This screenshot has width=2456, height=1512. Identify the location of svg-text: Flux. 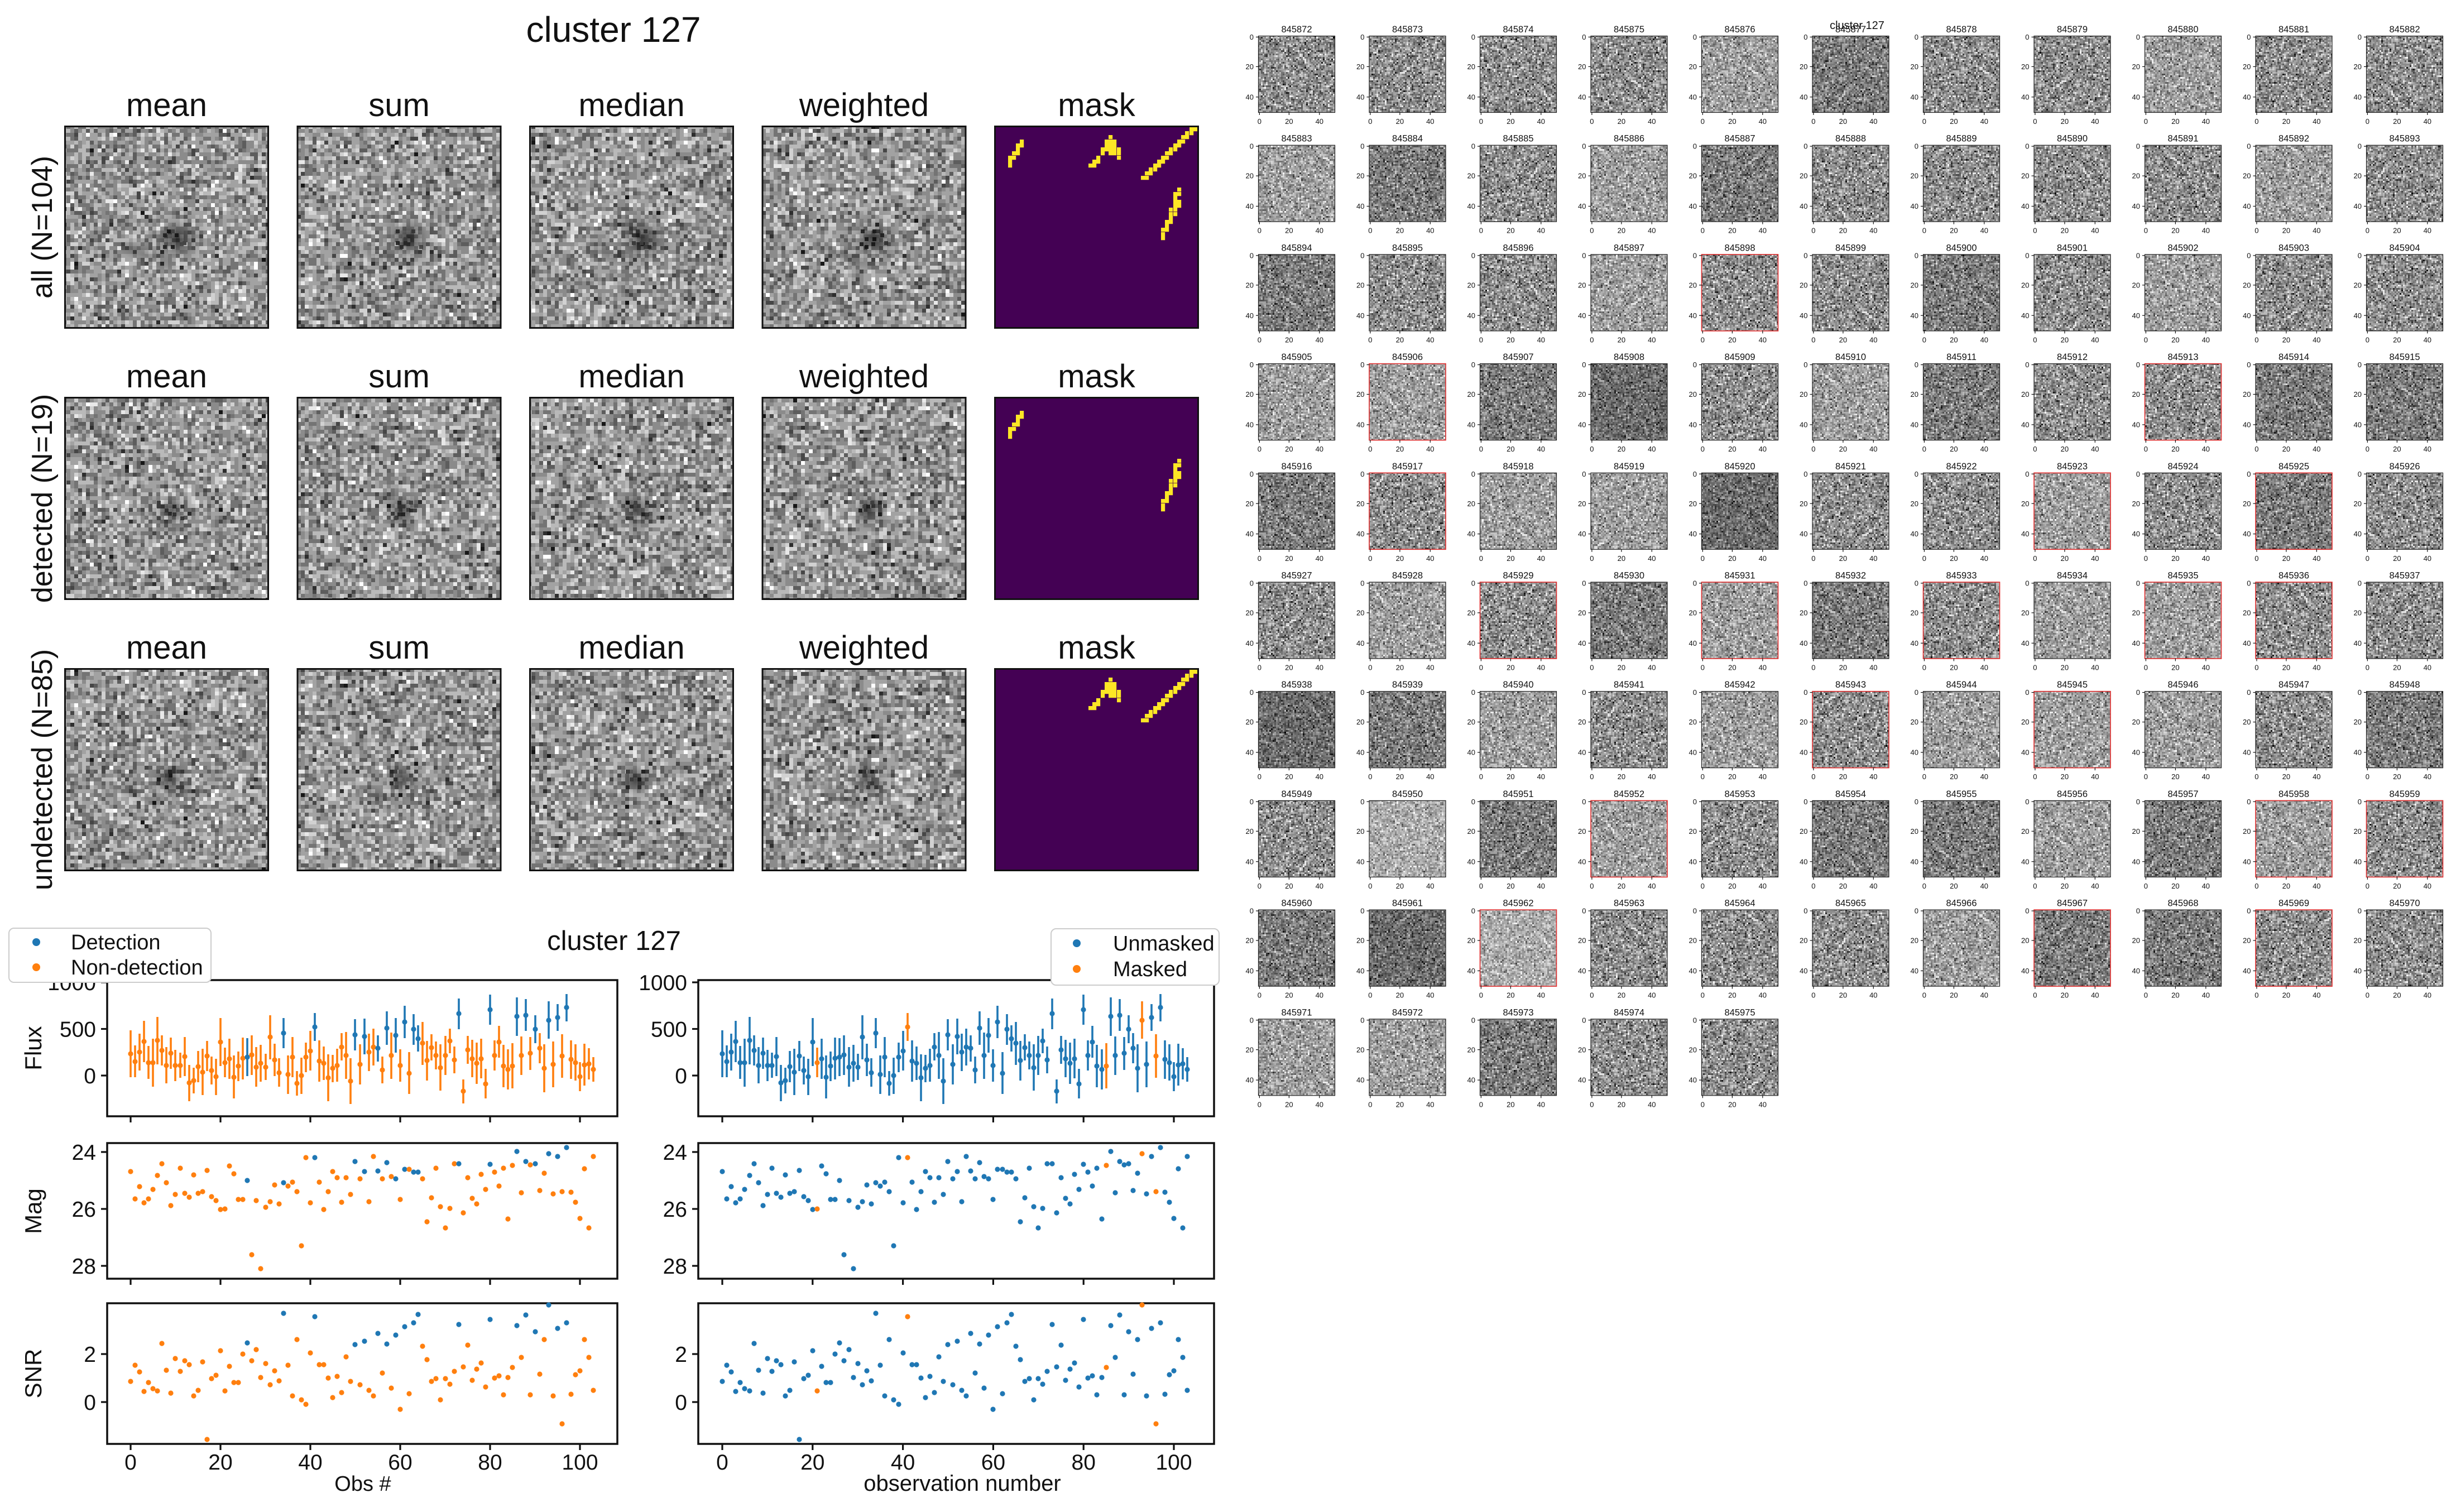
(33, 1048).